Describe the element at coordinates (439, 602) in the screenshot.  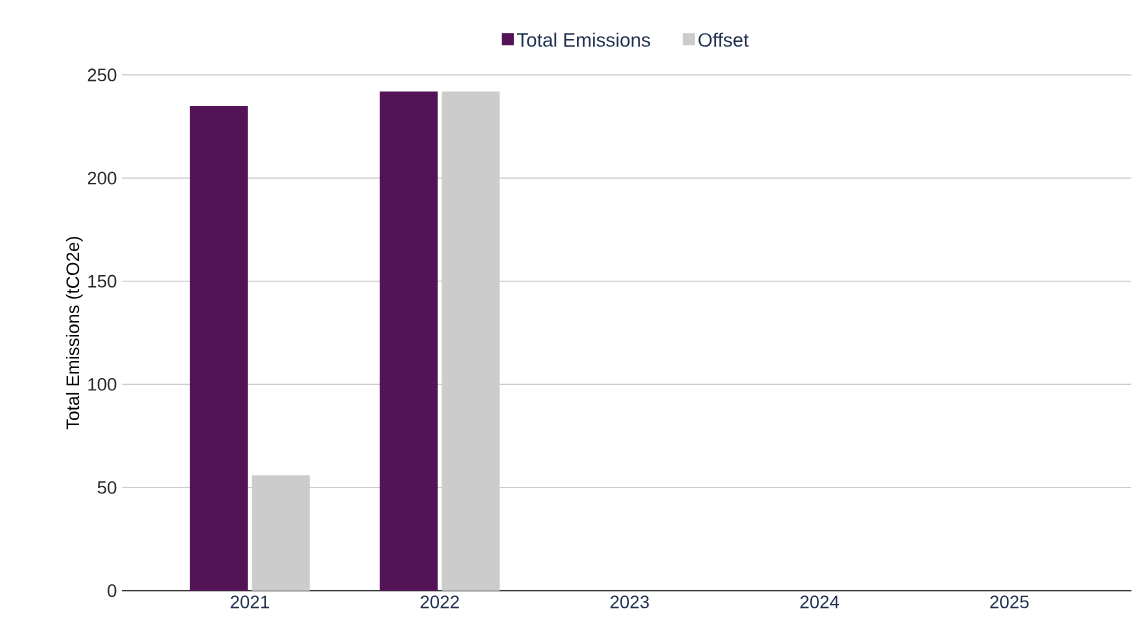
I see `x-tick-label: 2022` at that location.